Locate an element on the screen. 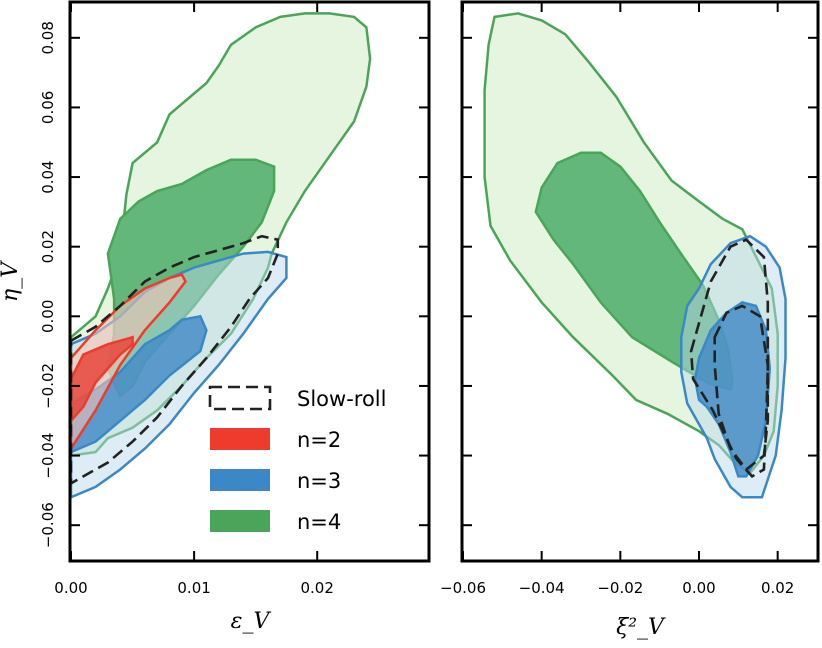 The image size is (822, 648). x-tick-label: −0.02 is located at coordinates (620, 588).